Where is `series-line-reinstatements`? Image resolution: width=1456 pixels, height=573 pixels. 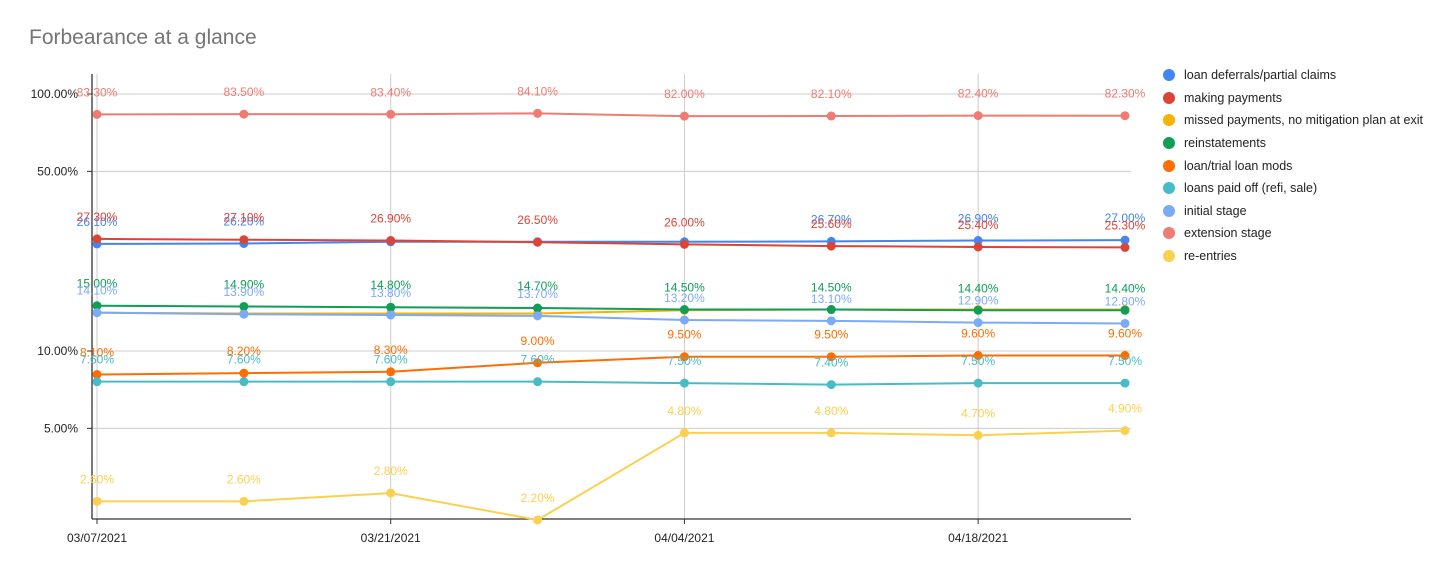 series-line-reinstatements is located at coordinates (610, 308).